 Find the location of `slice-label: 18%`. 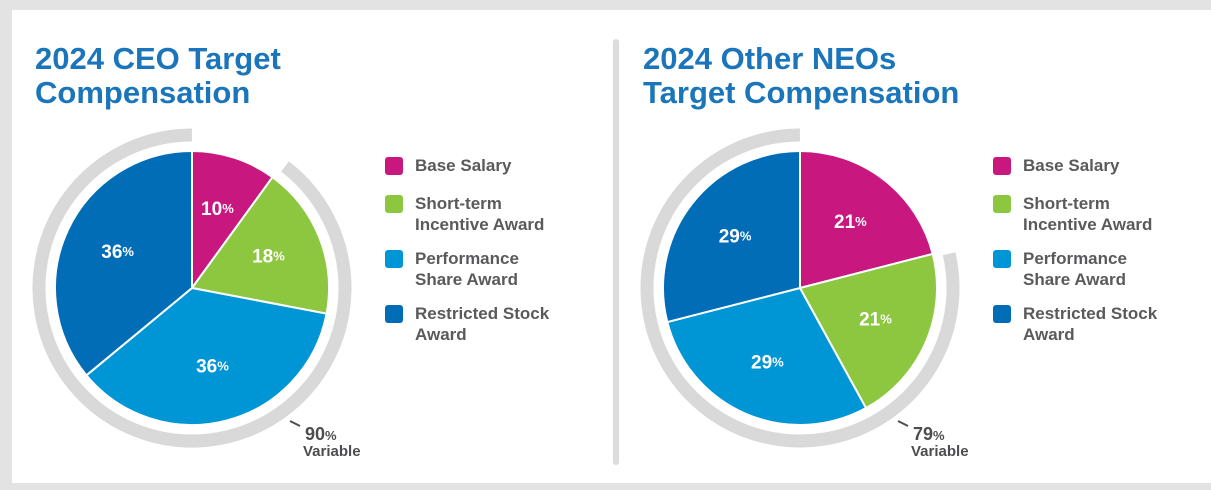

slice-label: 18% is located at coordinates (268, 257).